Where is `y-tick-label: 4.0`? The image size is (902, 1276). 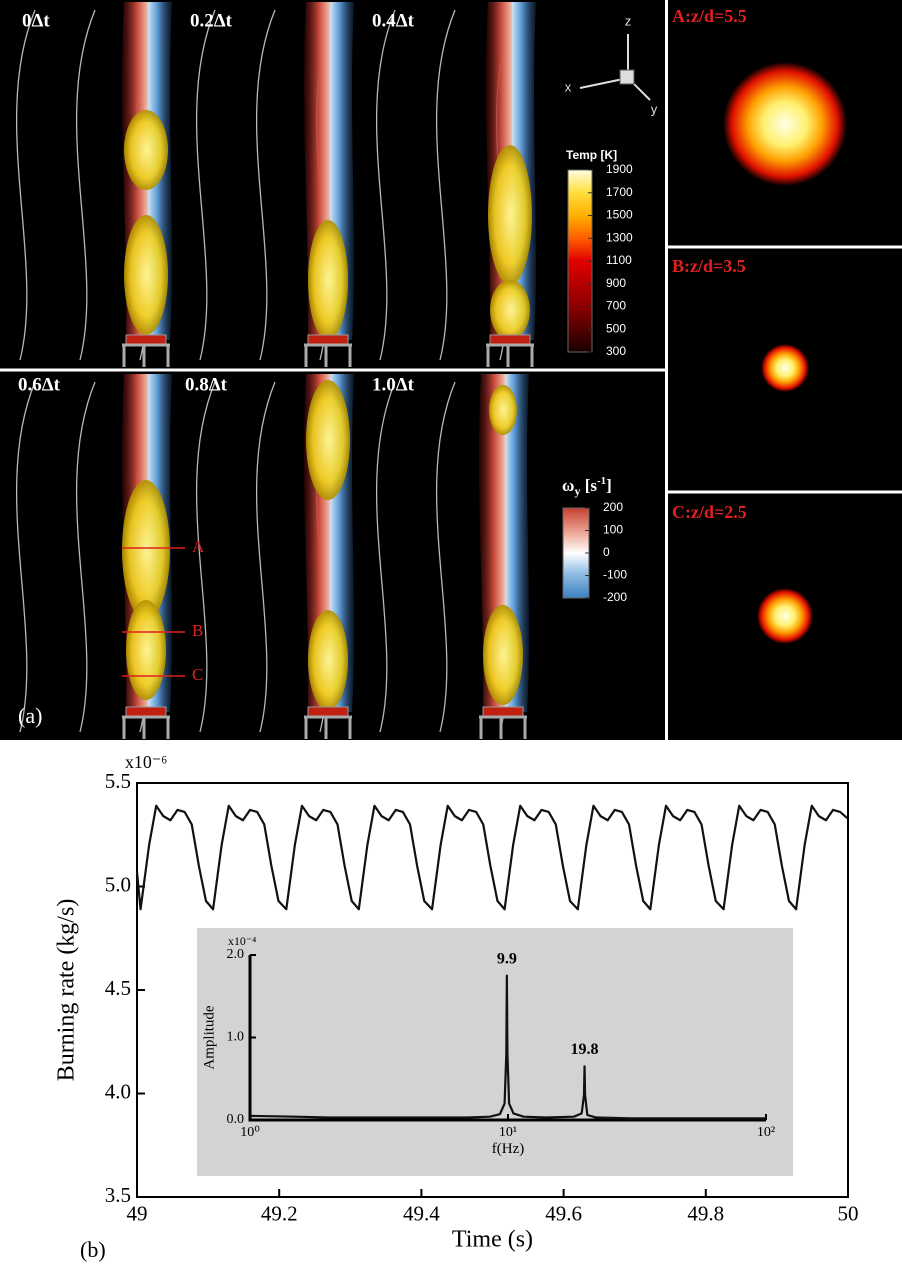 y-tick-label: 4.0 is located at coordinates (118, 1091).